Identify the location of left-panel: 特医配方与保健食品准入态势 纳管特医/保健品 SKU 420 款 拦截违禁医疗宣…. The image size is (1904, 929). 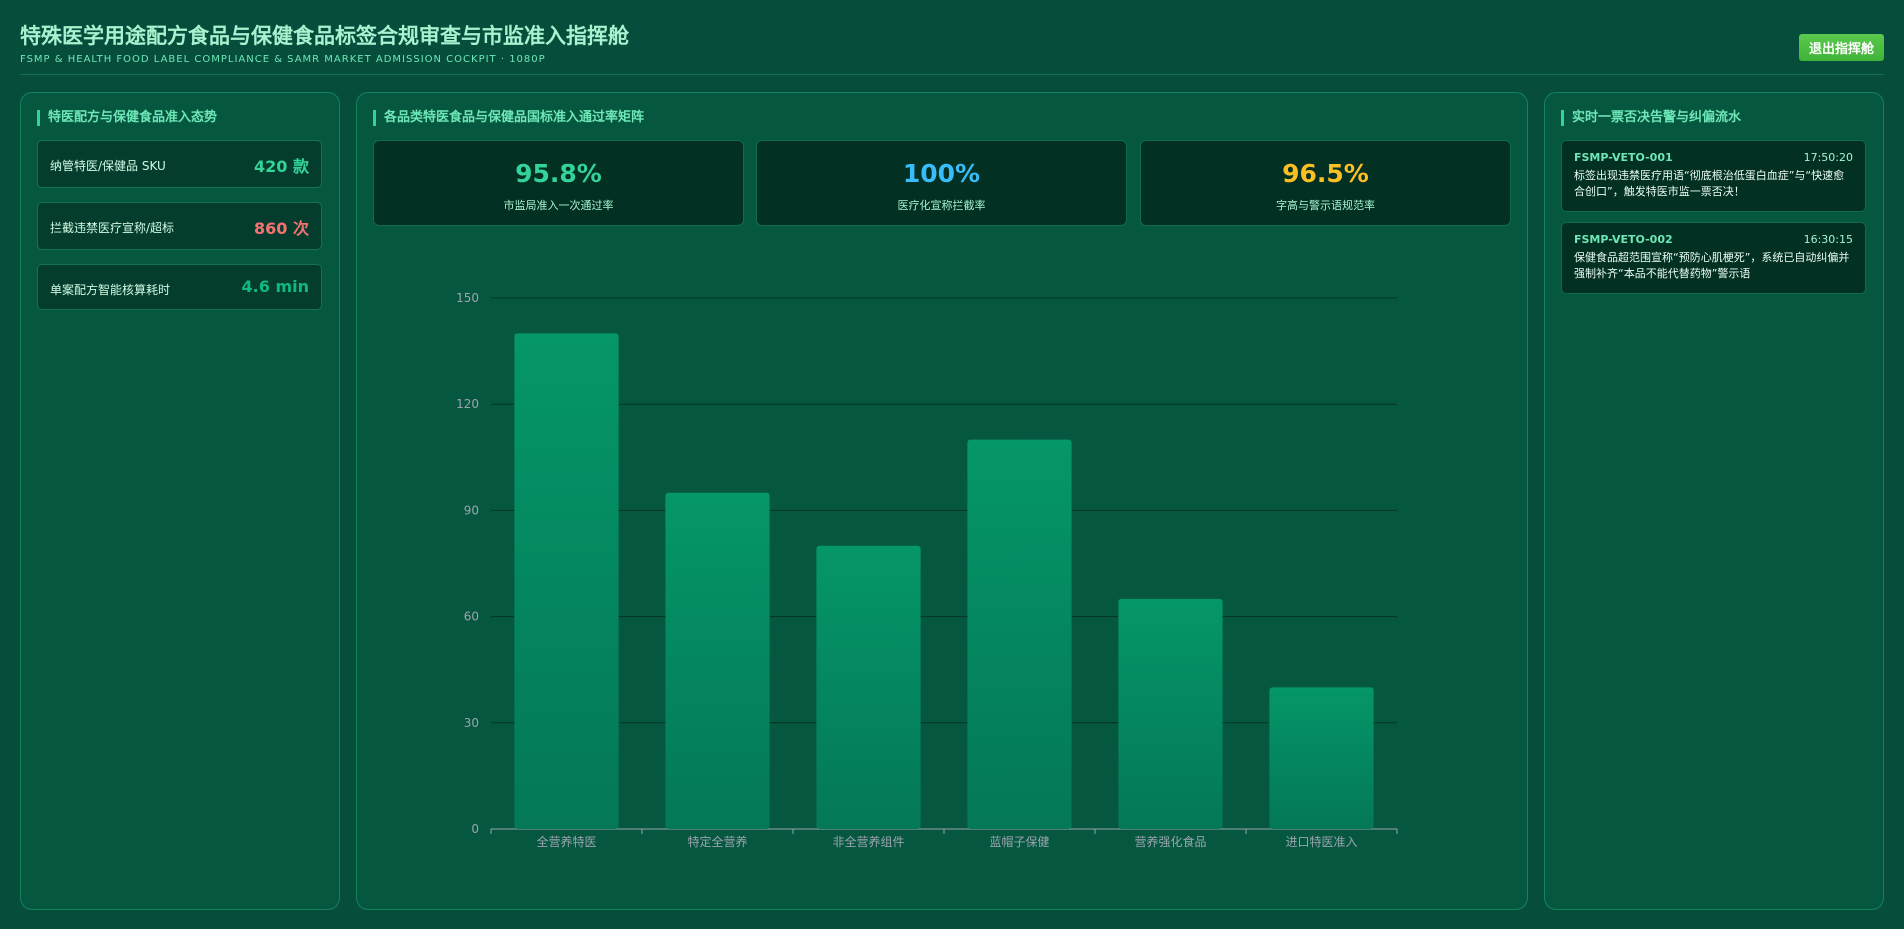
(180, 501).